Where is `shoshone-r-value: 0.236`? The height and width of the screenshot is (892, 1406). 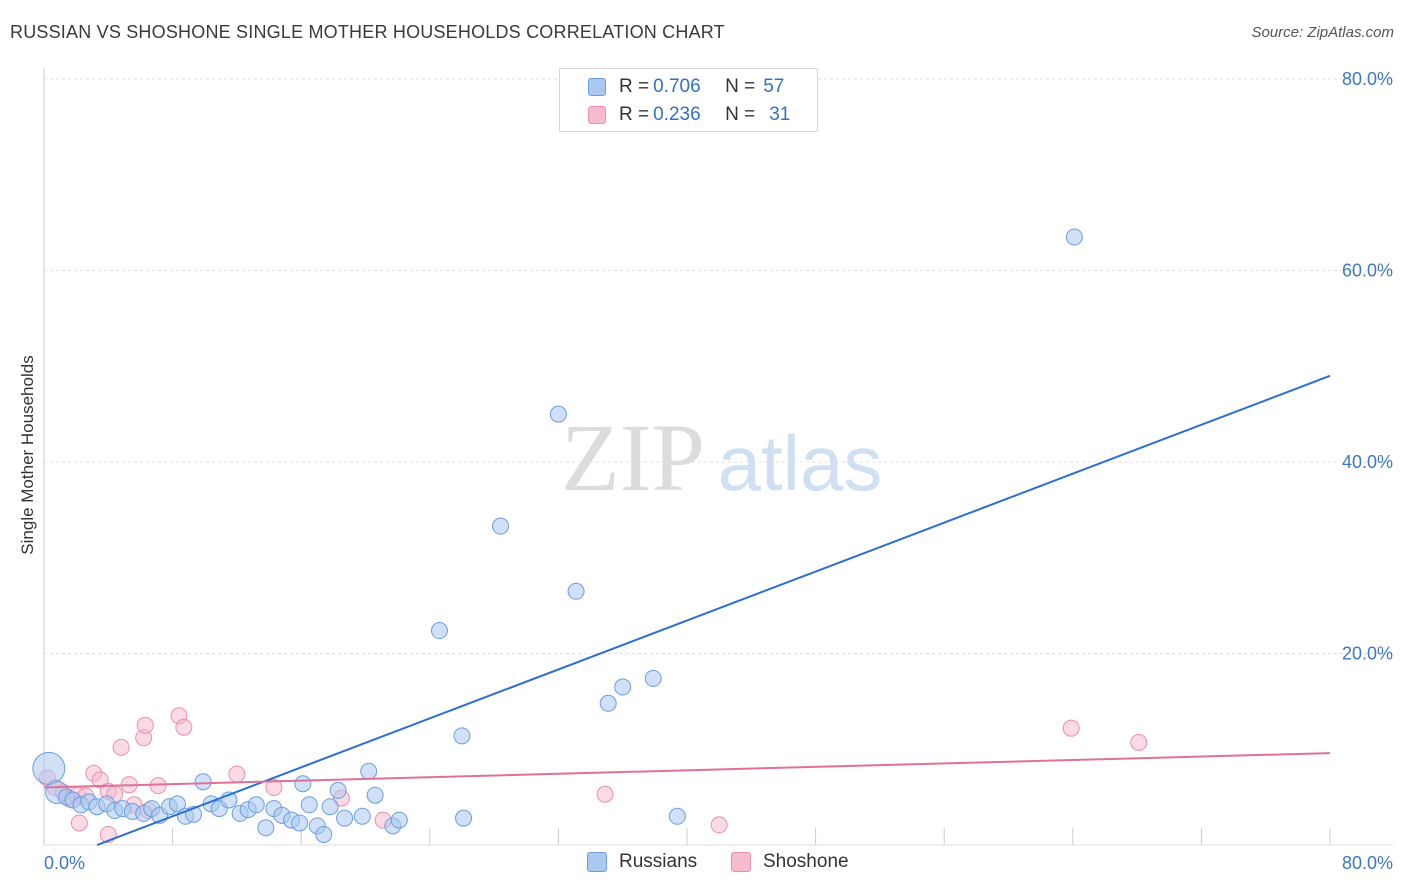
shoshone-r-value: 0.236 is located at coordinates (677, 114).